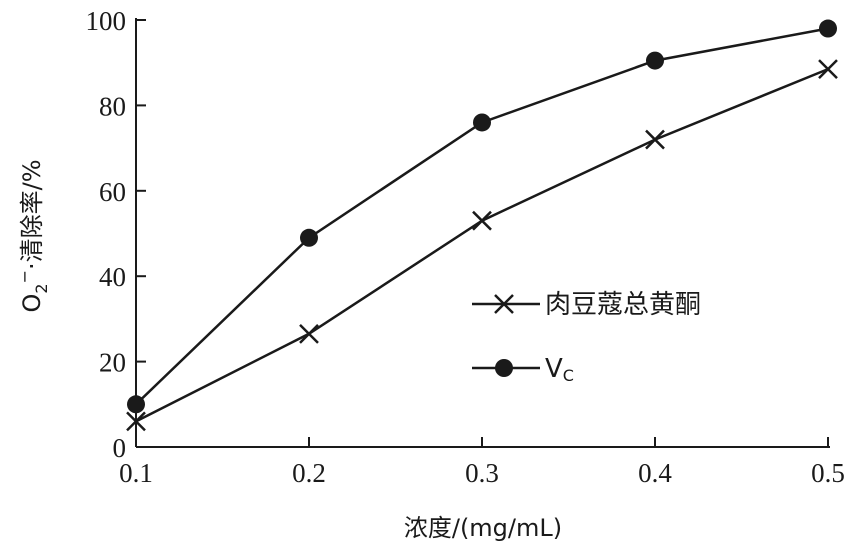 This screenshot has height=547, width=848. Describe the element at coordinates (523, 369) in the screenshot. I see `legend-item-vc: VC` at that location.